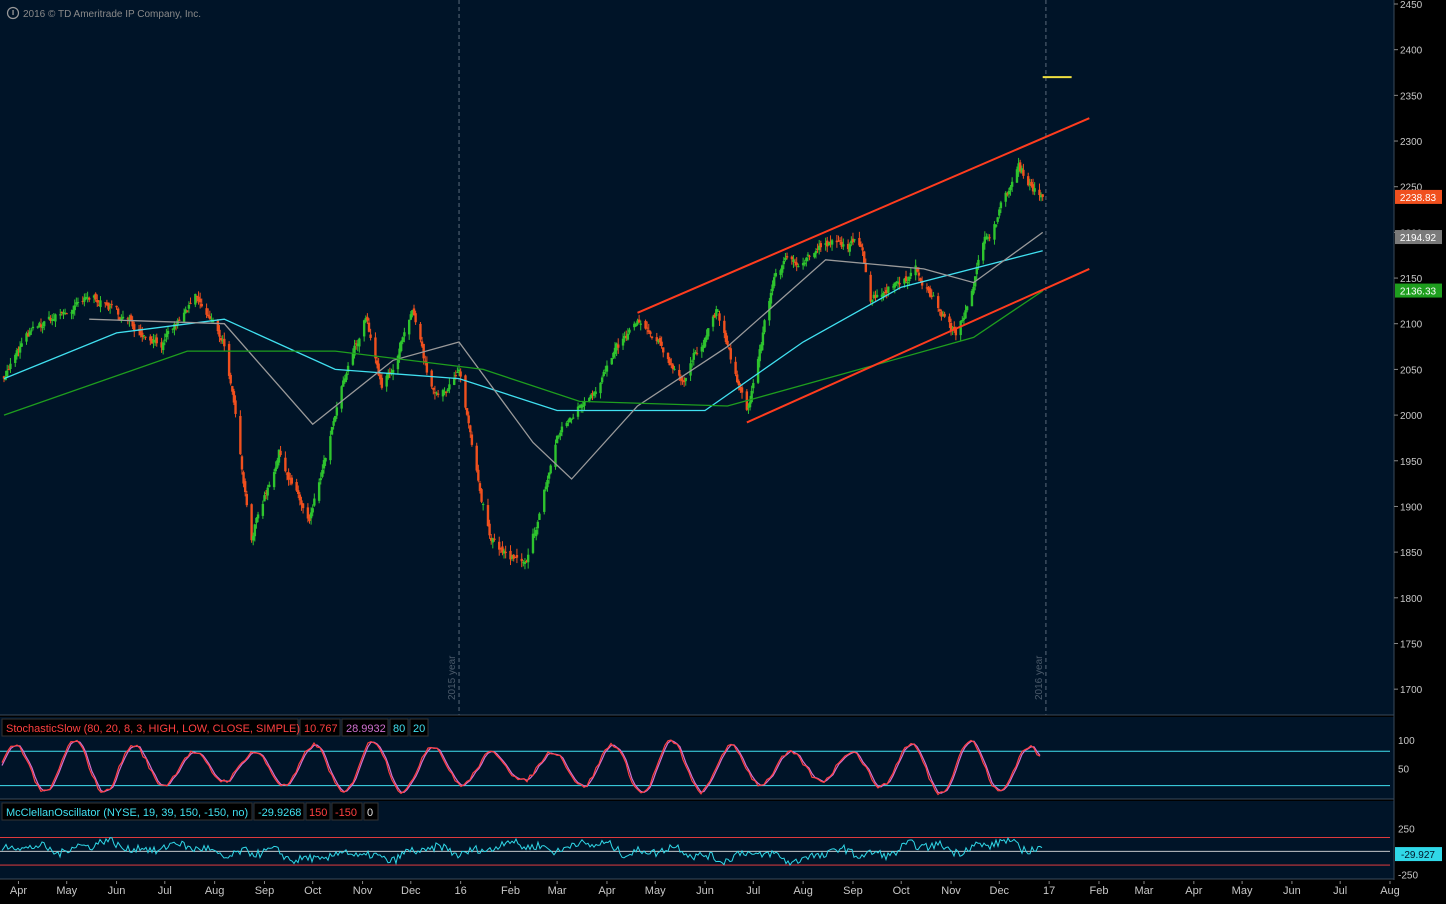 The height and width of the screenshot is (904, 1446). I want to click on time-tick-label: Aug, so click(1390, 891).